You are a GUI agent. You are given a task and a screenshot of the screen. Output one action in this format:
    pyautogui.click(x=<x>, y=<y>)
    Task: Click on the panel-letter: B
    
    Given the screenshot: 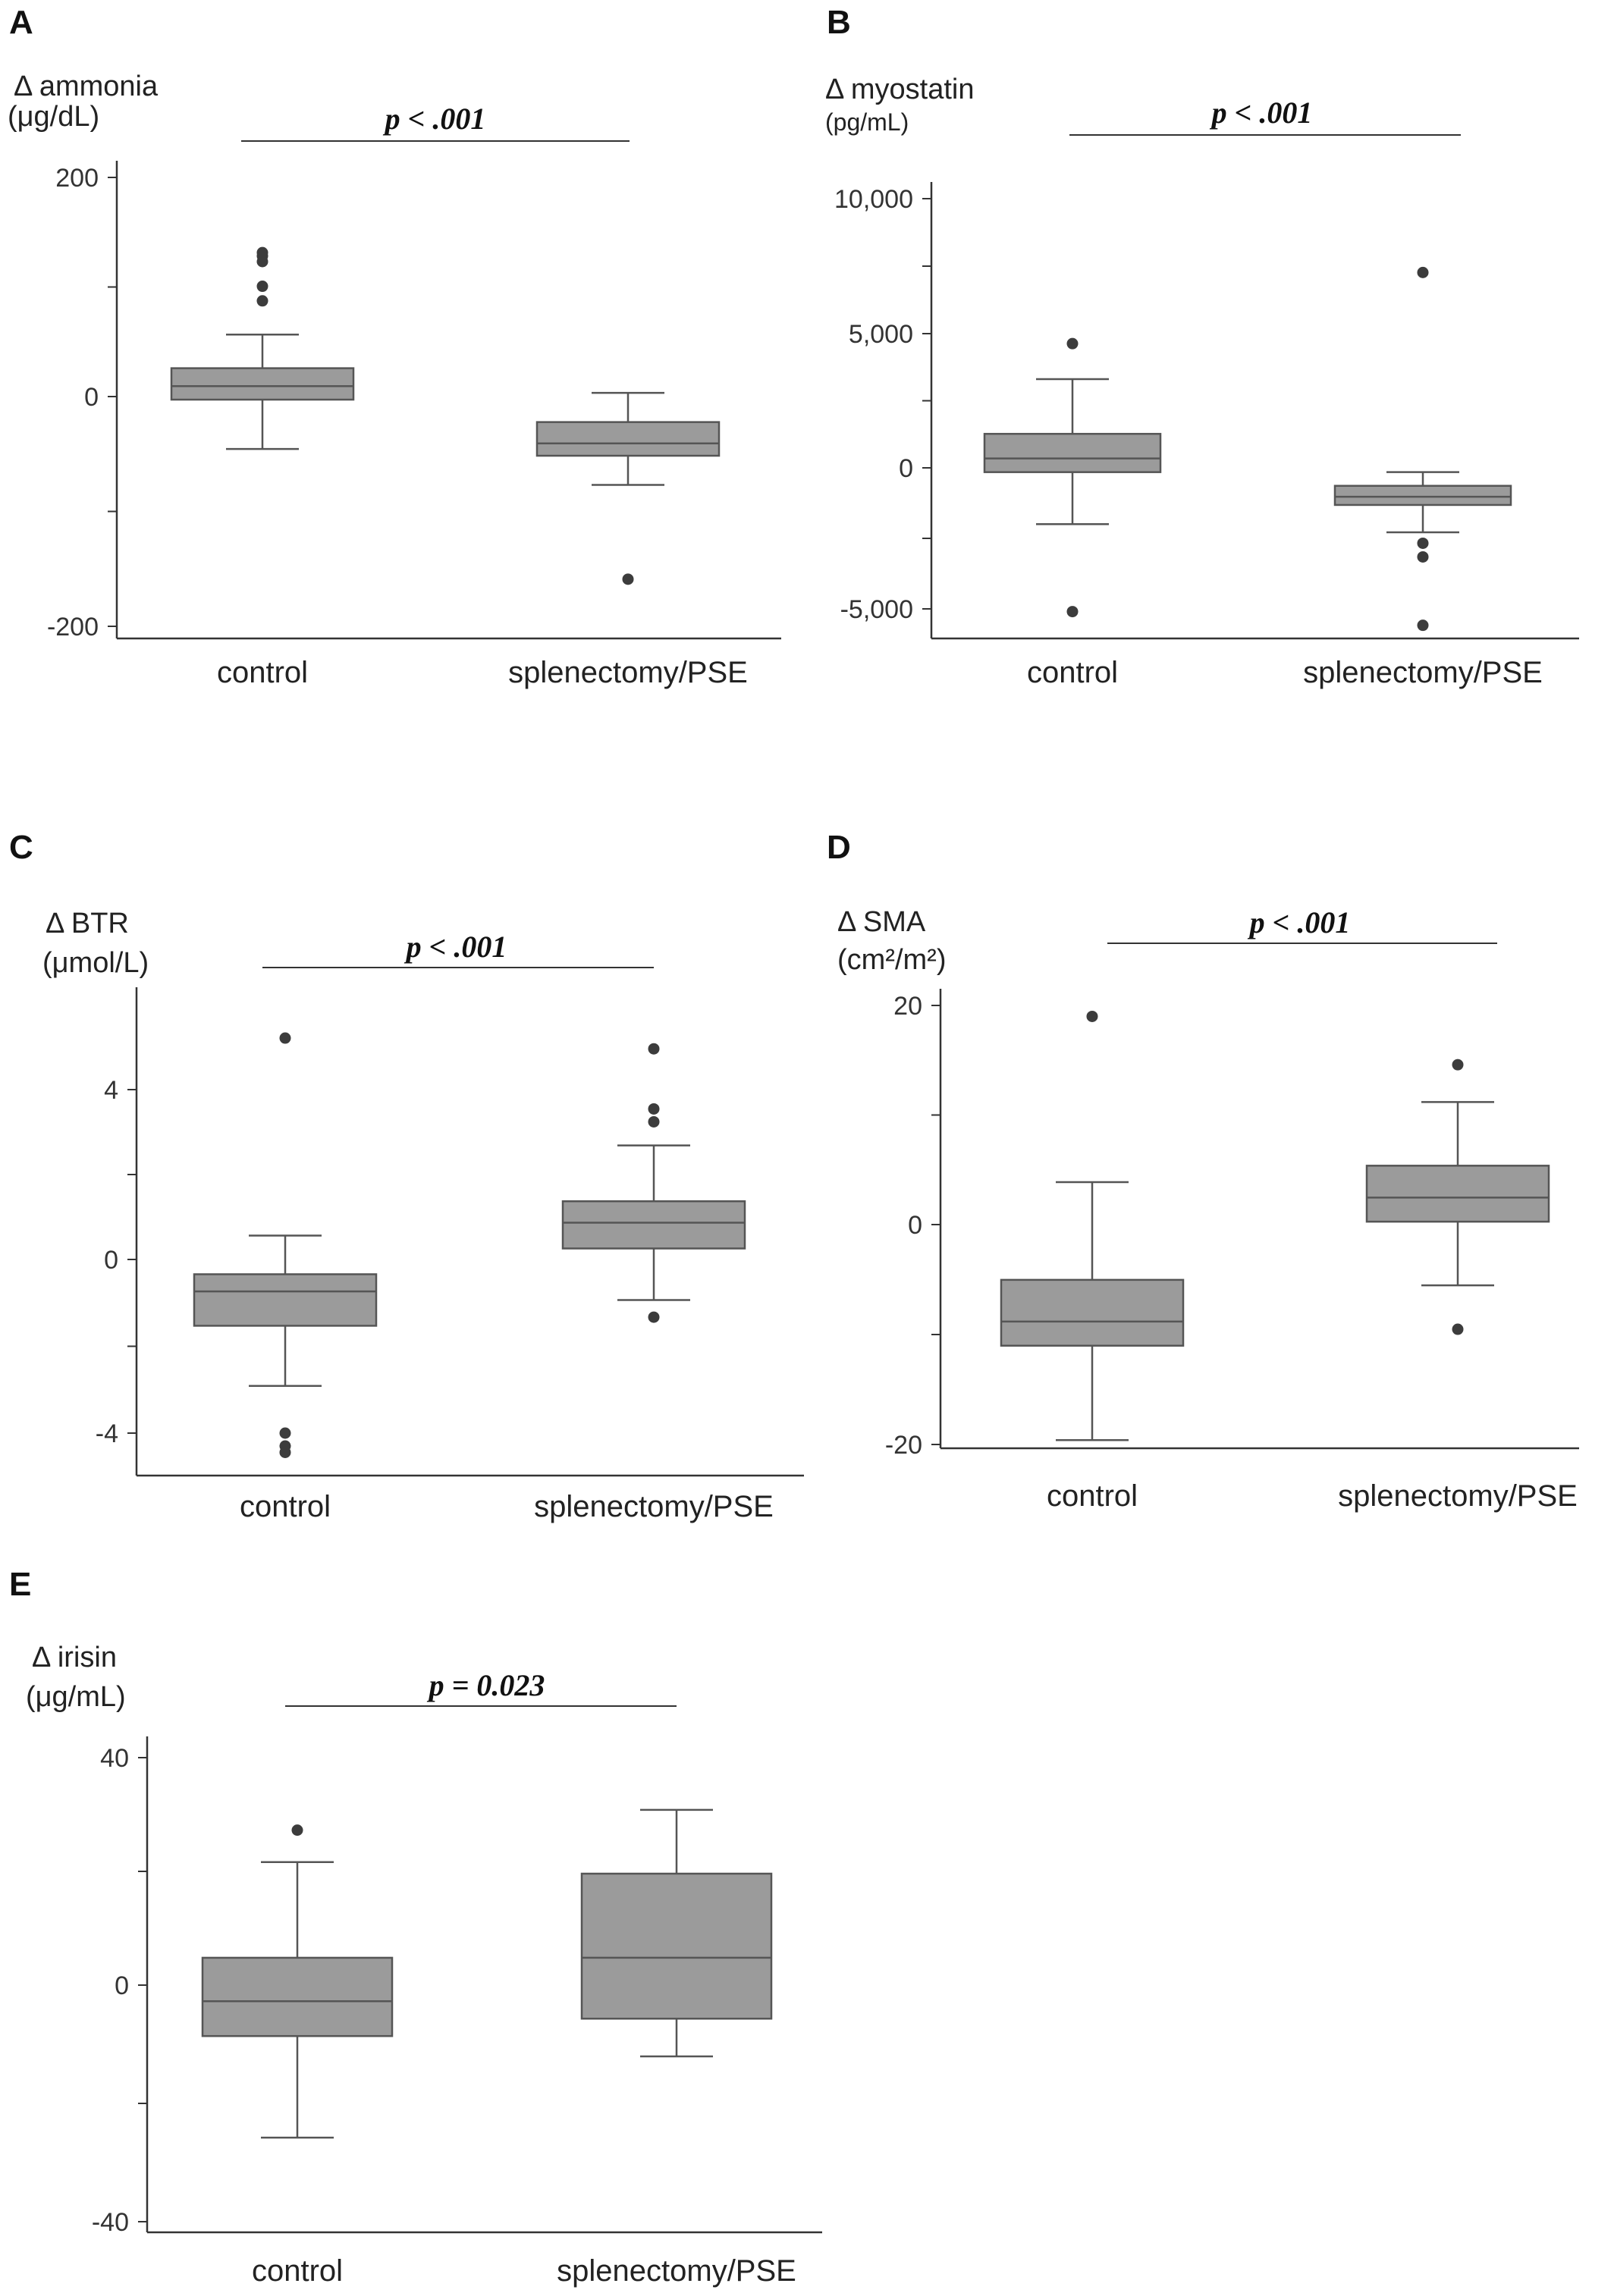 What is the action you would take?
    pyautogui.click(x=839, y=22)
    